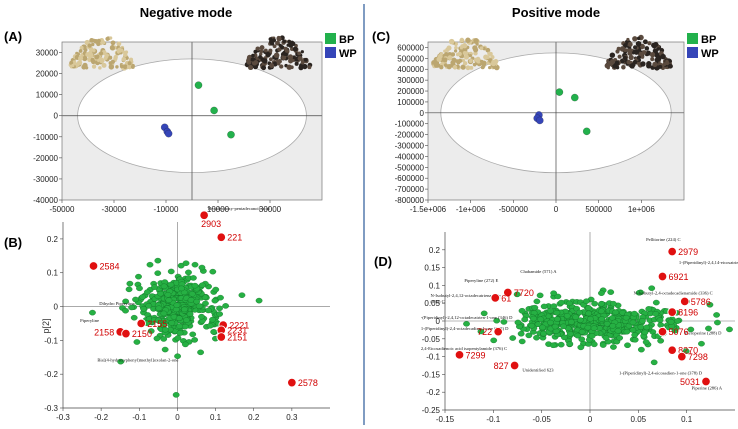 The width and height of the screenshot is (738, 429). Describe the element at coordinates (559, 92) in the screenshot. I see `score-point-bp` at that location.